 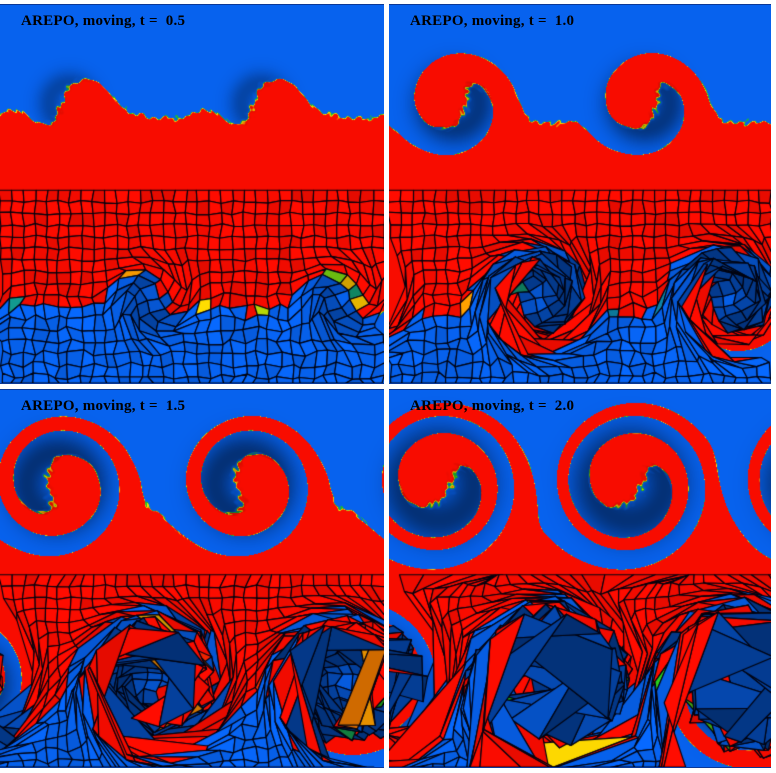 What do you see at coordinates (103, 406) in the screenshot?
I see `panel-time-label: AREPO, moving, t = 1.5` at bounding box center [103, 406].